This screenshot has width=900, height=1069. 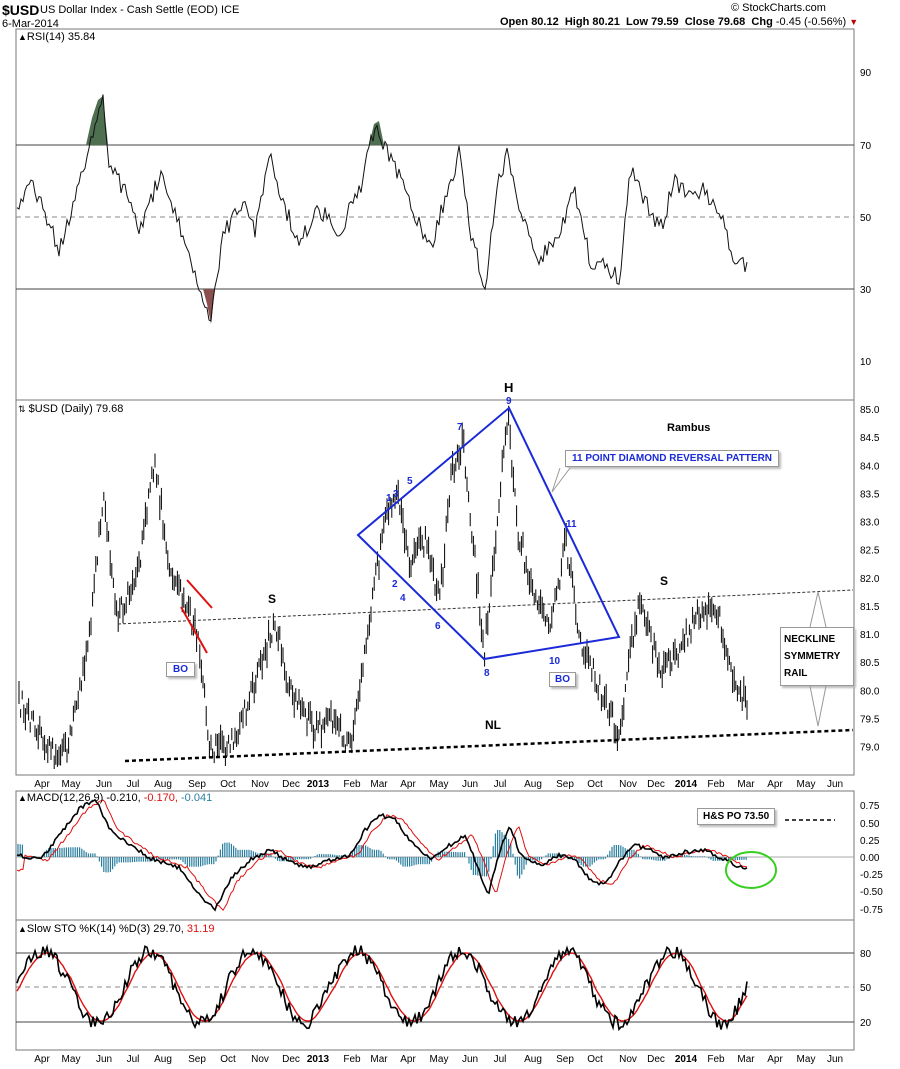 I want to click on macd-tick-label: 0.75, so click(x=870, y=806).